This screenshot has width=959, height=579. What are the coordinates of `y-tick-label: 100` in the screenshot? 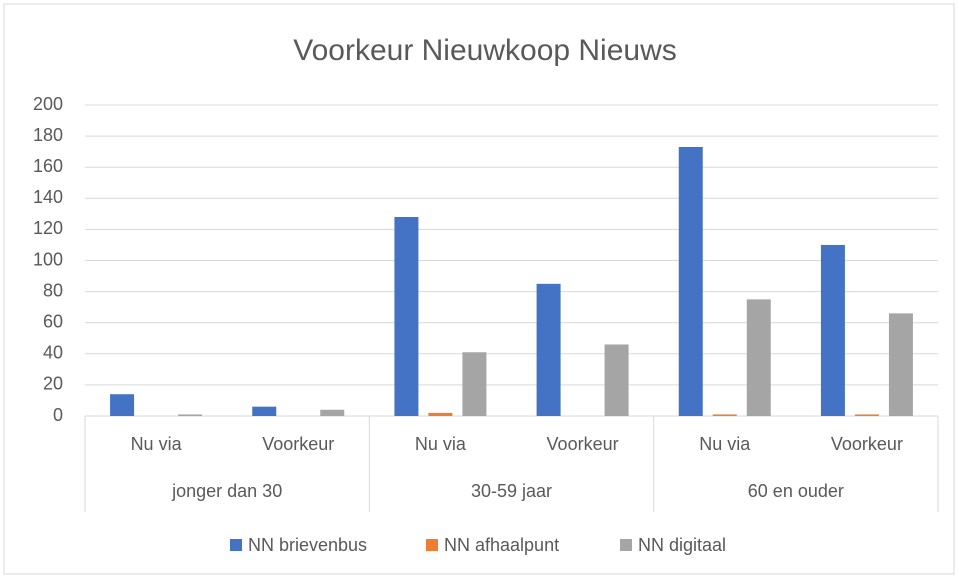 It's located at (48, 259).